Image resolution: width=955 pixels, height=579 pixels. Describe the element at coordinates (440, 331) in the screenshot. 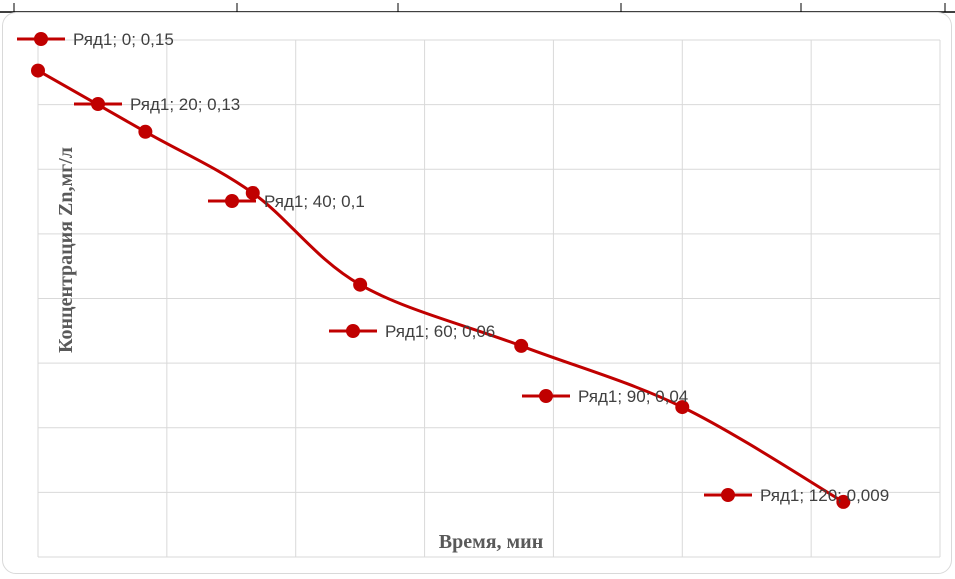

I see `data-label-text: Ряд1; 60; 0,06` at that location.